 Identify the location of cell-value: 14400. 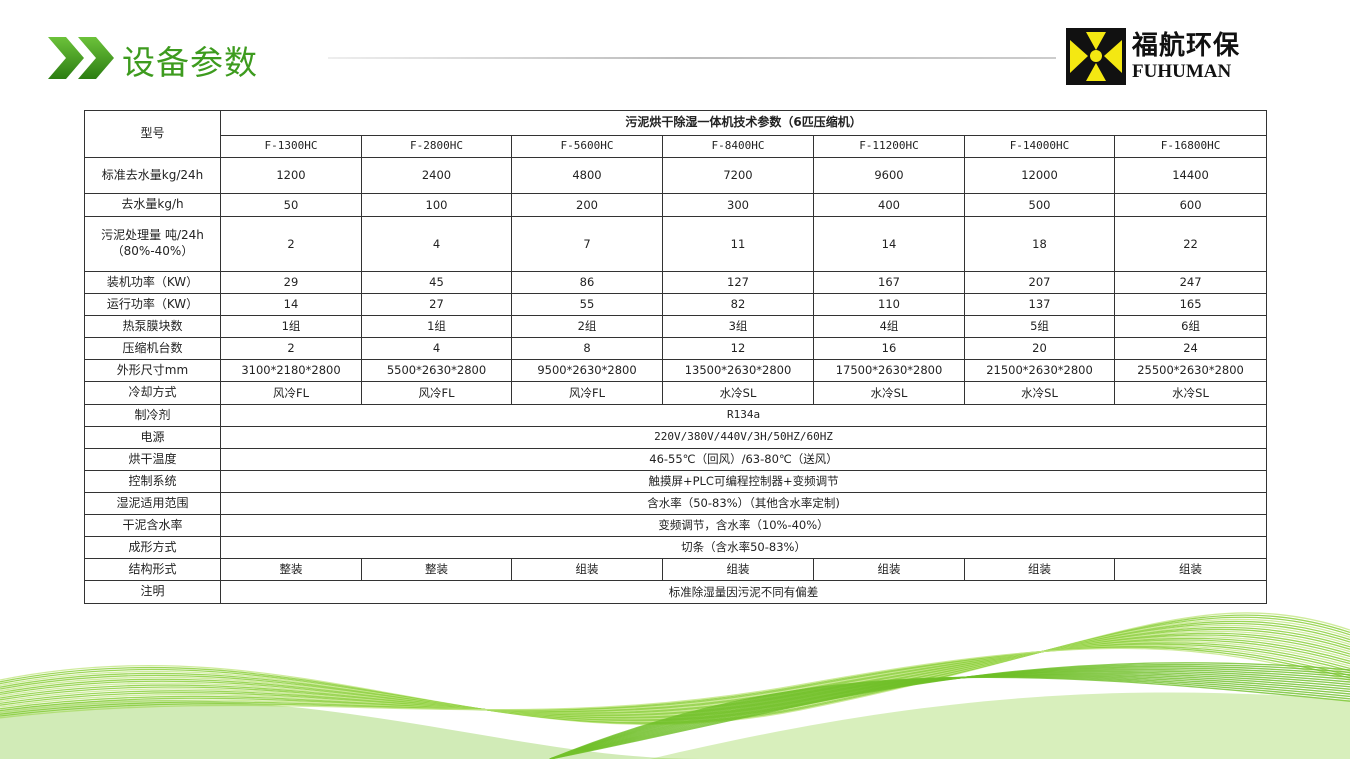
(1190, 175).